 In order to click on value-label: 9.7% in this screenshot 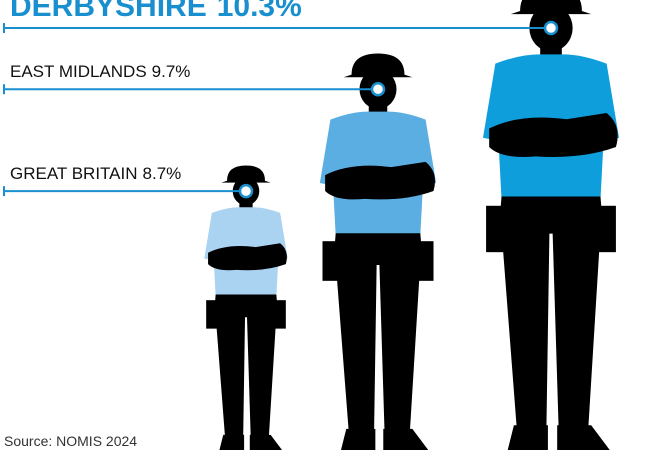, I will do `click(171, 71)`.